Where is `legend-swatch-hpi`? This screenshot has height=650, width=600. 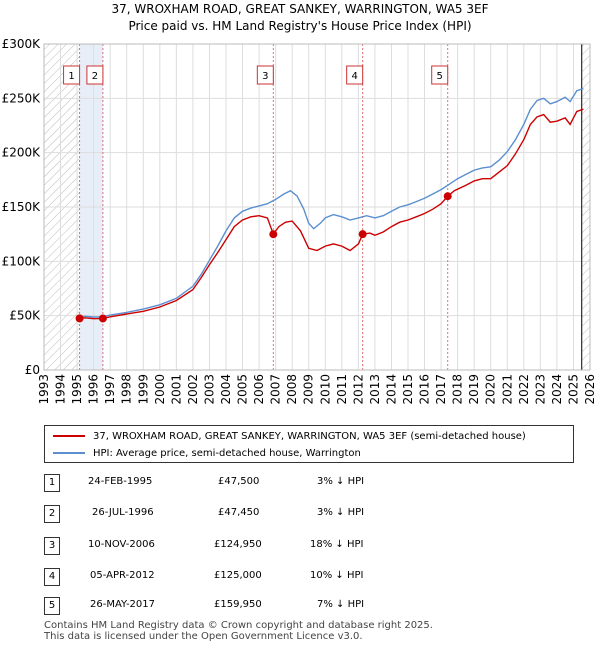 legend-swatch-hpi is located at coordinates (69, 453).